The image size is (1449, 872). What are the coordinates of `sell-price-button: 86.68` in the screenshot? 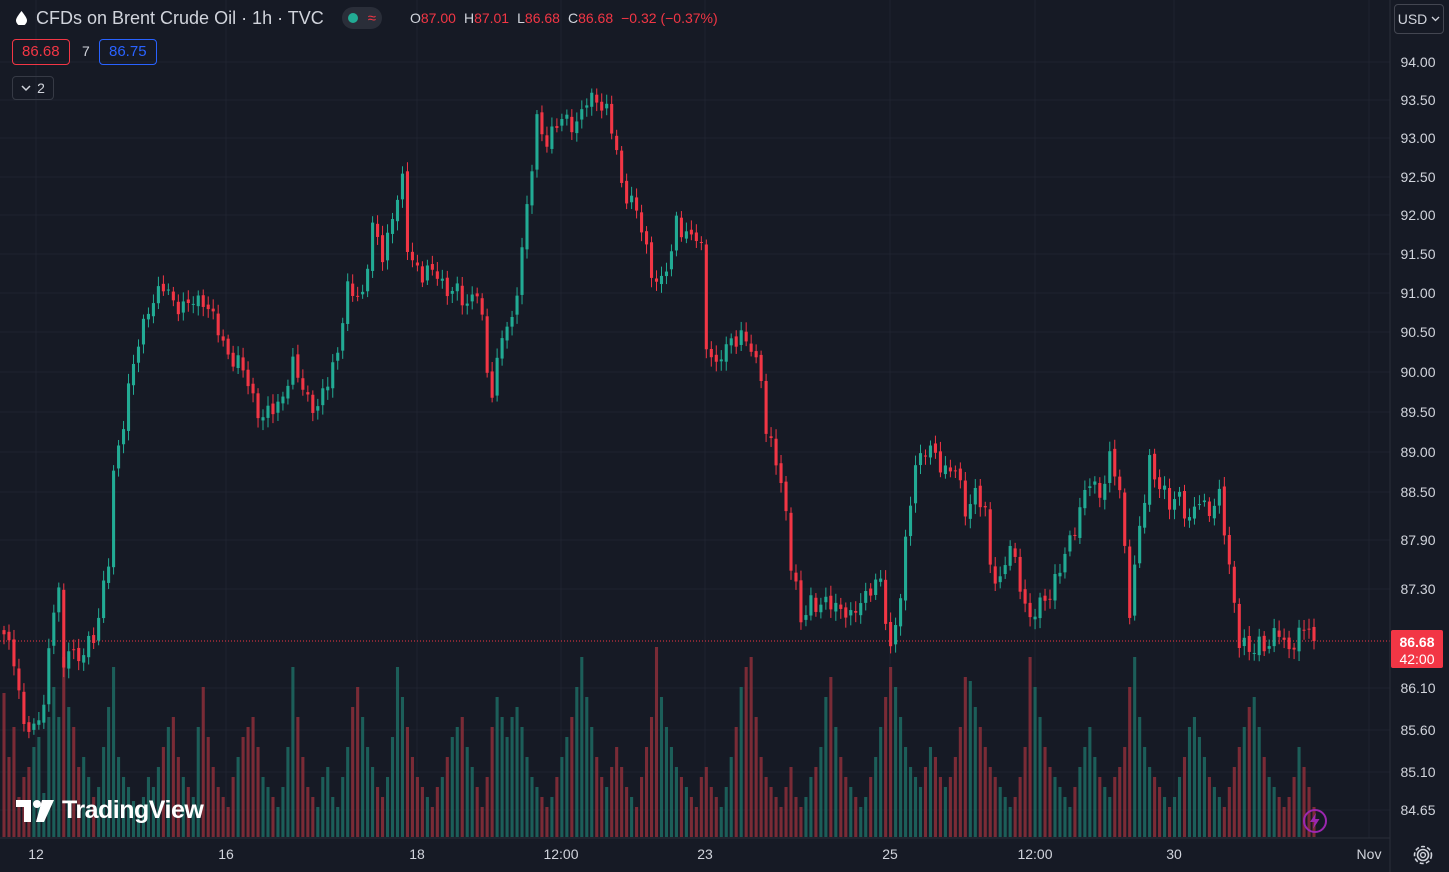 It's located at (41, 52).